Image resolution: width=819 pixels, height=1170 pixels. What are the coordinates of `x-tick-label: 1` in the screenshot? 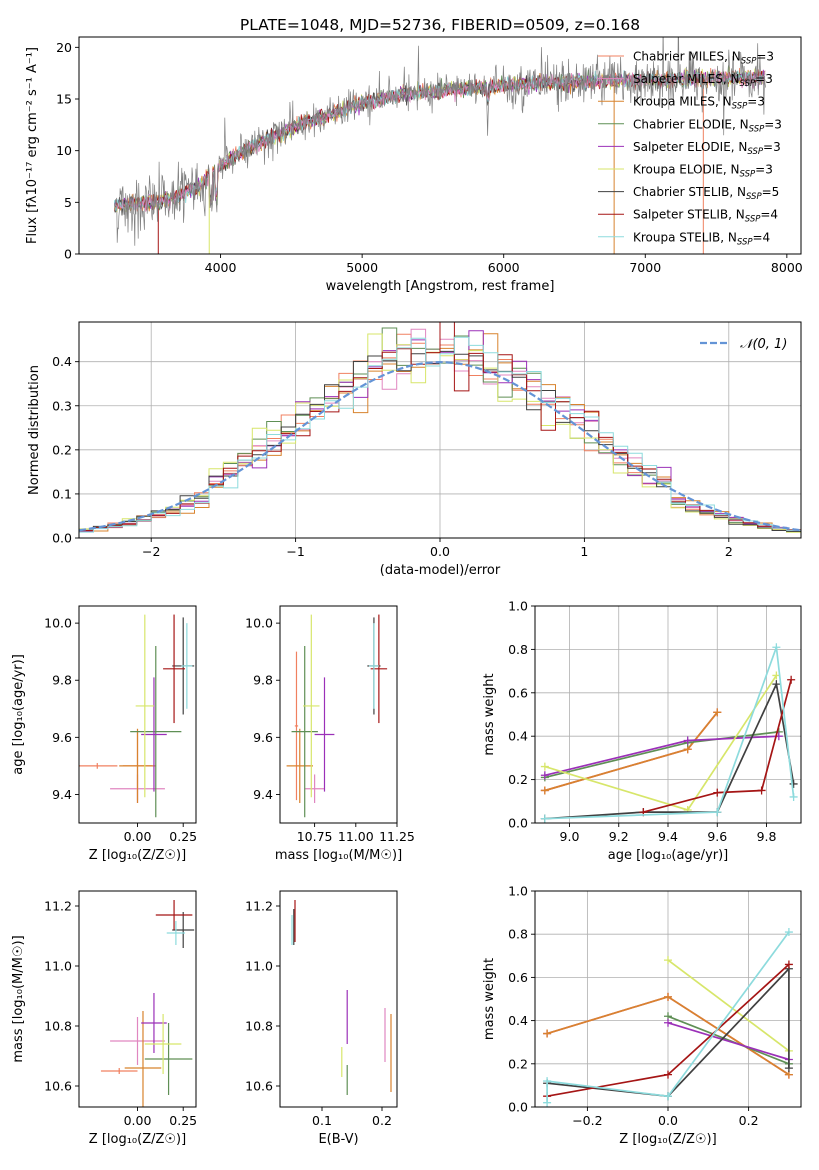 It's located at (584, 551).